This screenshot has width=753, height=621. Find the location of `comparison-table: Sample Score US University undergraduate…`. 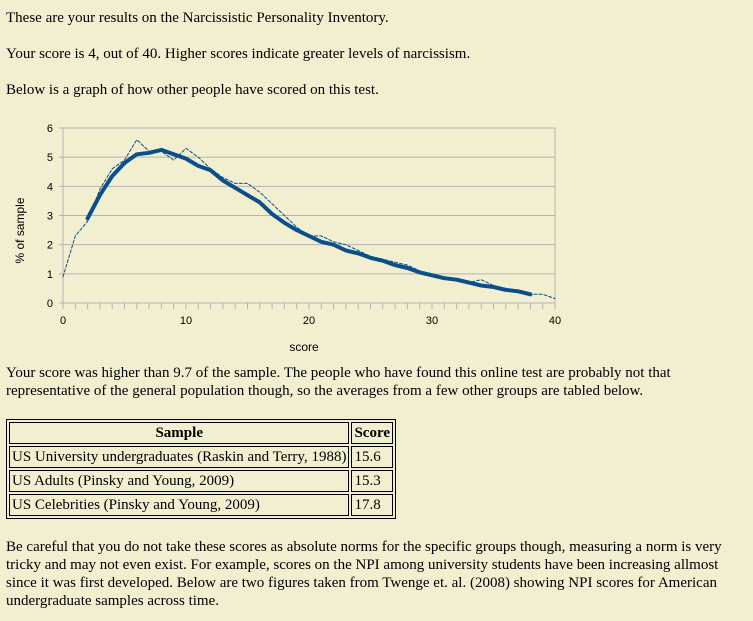

comparison-table: Sample Score US University undergraduate… is located at coordinates (201, 469).